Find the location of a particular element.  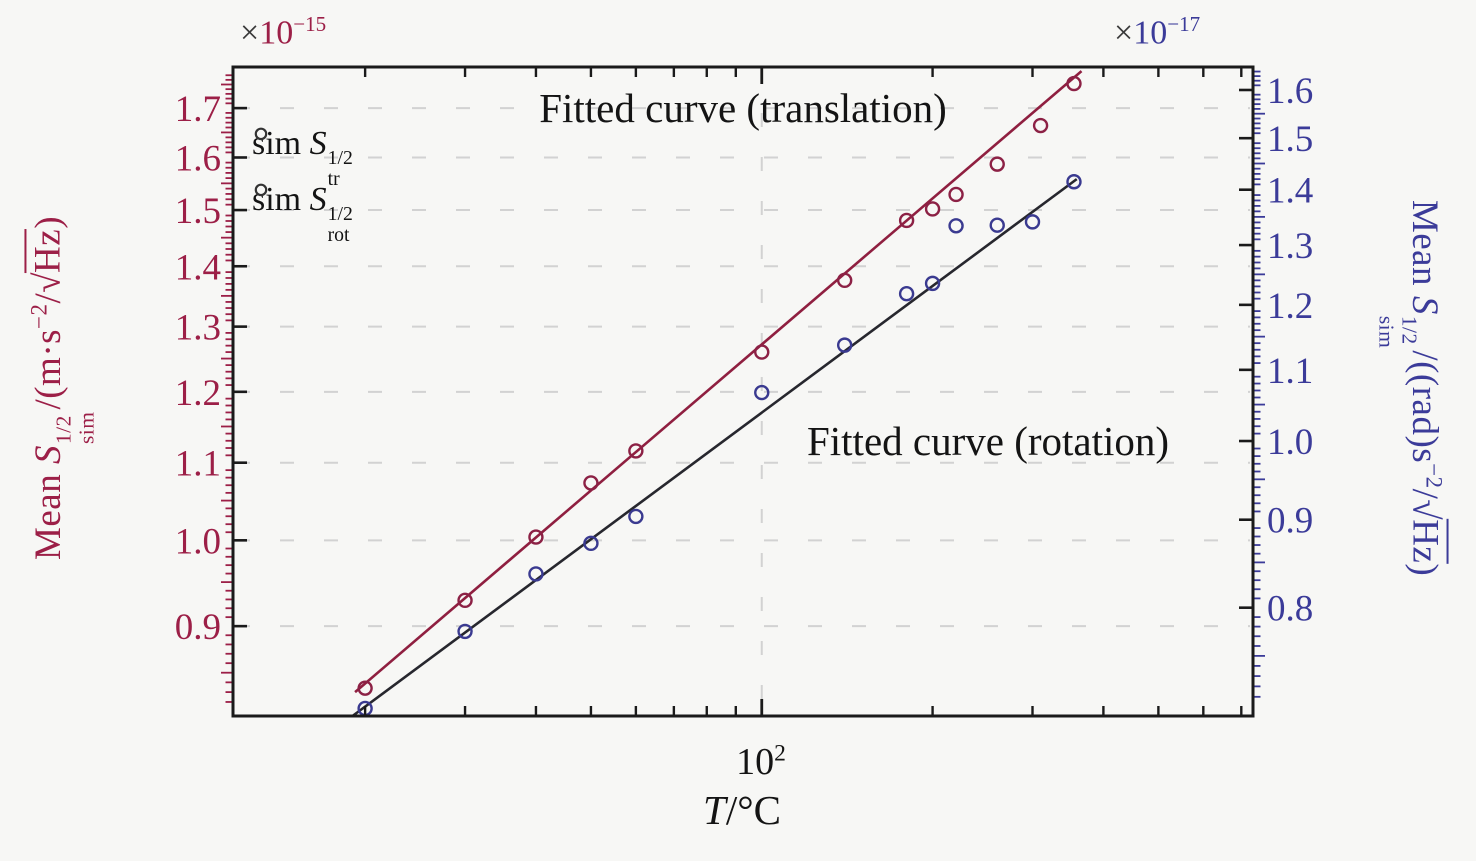

x-tick-base: 10 is located at coordinates (755, 762).